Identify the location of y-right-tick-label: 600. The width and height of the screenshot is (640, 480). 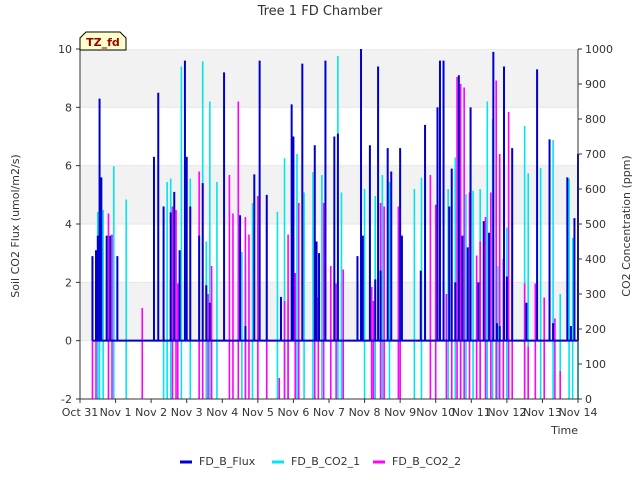
(595, 189).